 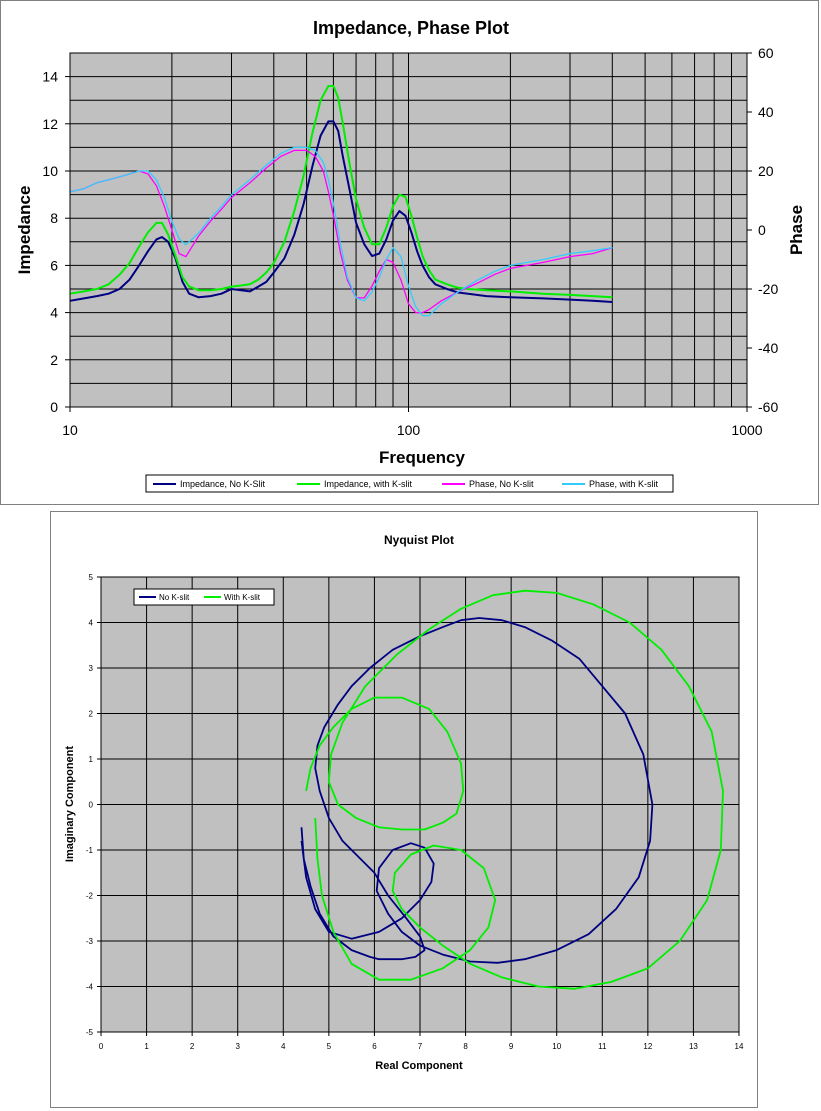 I want to click on x-tick-label: 6, so click(x=374, y=1046).